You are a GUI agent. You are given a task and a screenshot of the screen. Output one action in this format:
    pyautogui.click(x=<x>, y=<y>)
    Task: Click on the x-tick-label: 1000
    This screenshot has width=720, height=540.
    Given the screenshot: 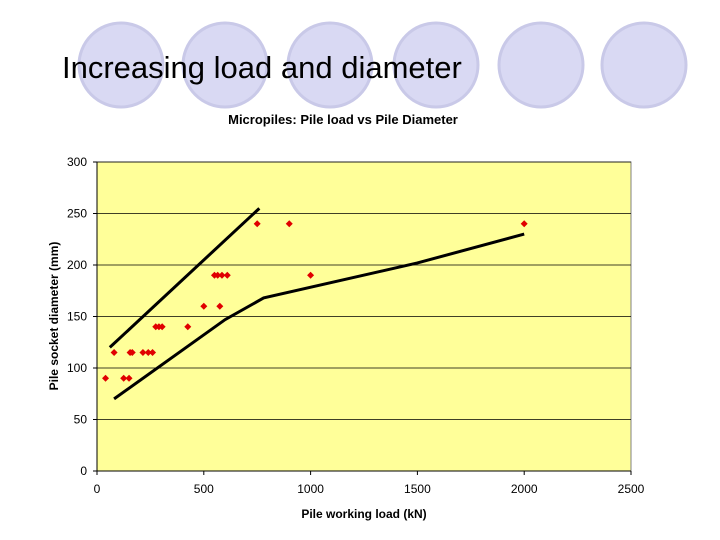 What is the action you would take?
    pyautogui.click(x=310, y=489)
    